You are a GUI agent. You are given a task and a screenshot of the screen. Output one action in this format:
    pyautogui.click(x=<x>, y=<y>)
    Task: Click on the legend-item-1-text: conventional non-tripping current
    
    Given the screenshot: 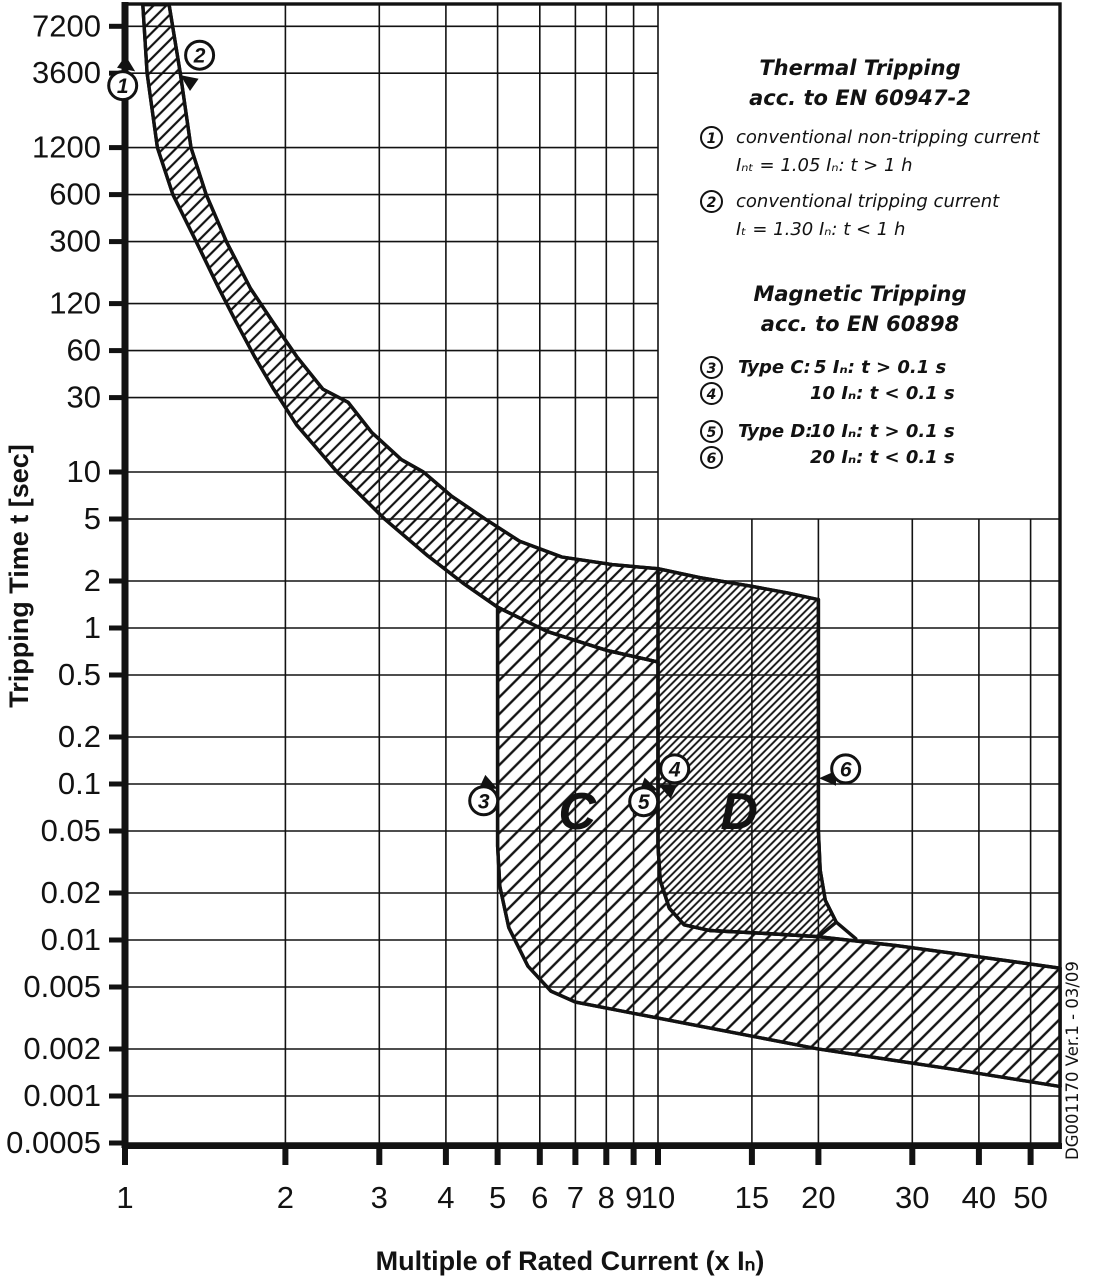 What is the action you would take?
    pyautogui.click(x=888, y=137)
    